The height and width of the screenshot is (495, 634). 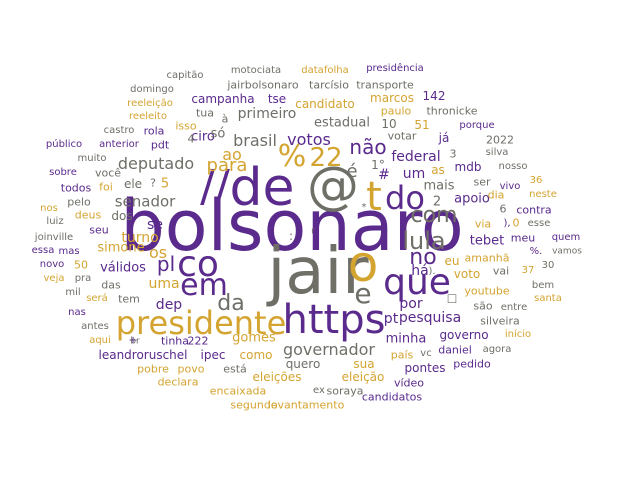 I want to click on word: motociata, so click(x=256, y=70).